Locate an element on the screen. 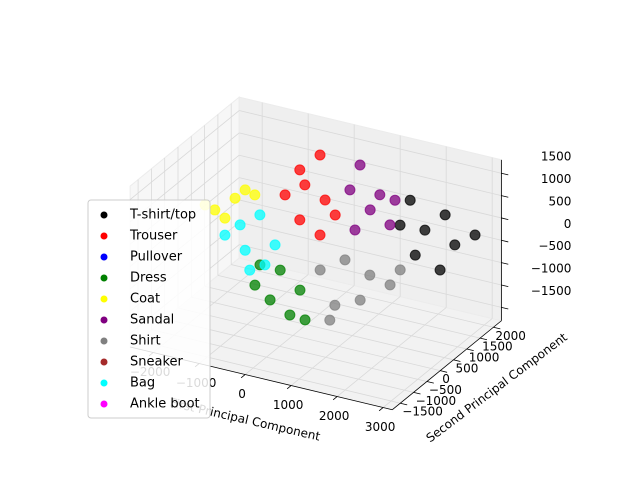  x-tick-label: 3000 is located at coordinates (380, 427).